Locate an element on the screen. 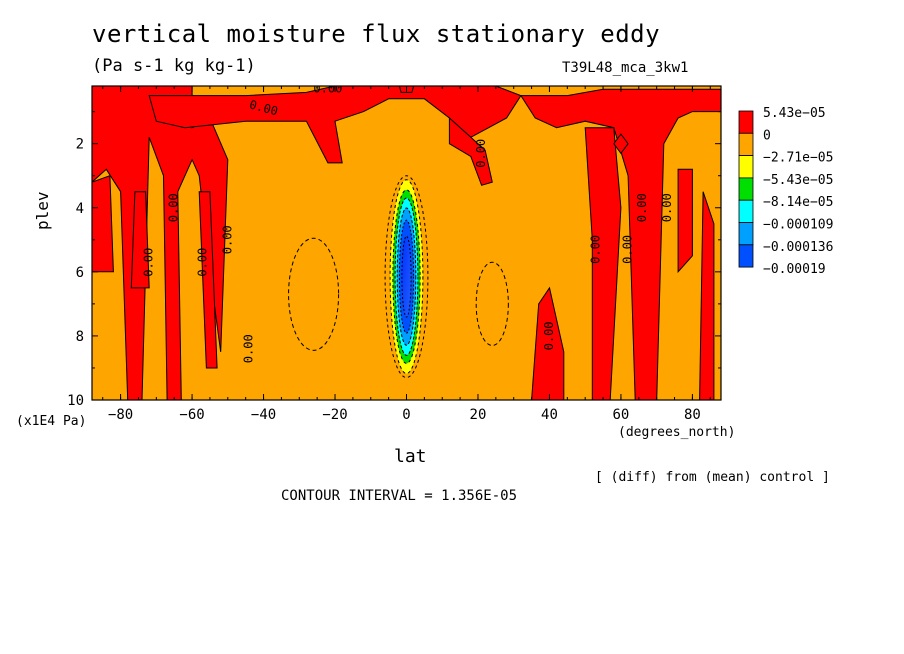 This screenshot has height=654, width=904. legend-label: −0.000109 is located at coordinates (798, 225).